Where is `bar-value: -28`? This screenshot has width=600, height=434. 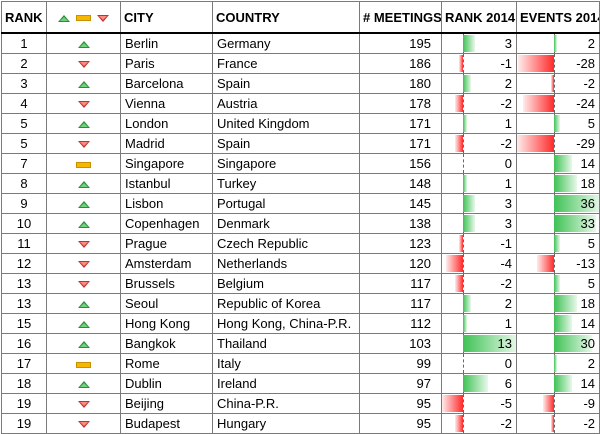
bar-value: -28 is located at coordinates (585, 63).